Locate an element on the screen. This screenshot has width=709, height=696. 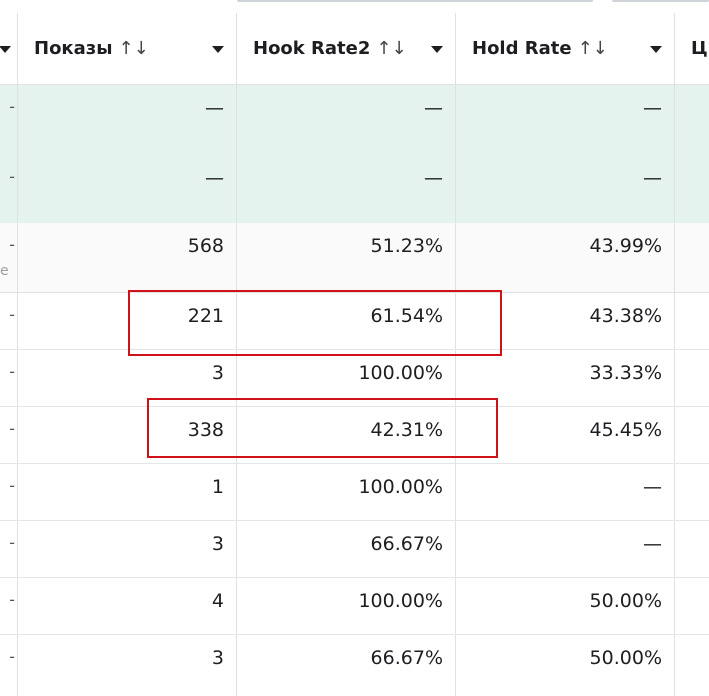
column-header-impressions: Показы ↑↓ is located at coordinates (127, 49).